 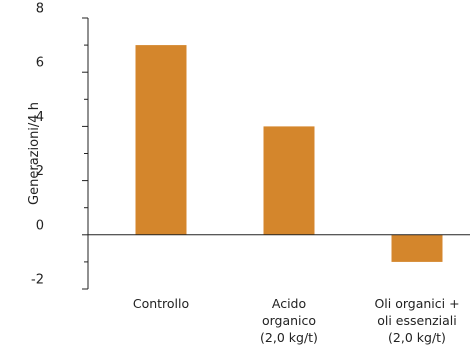 I want to click on x-category-label: Controllo, so click(x=161, y=303).